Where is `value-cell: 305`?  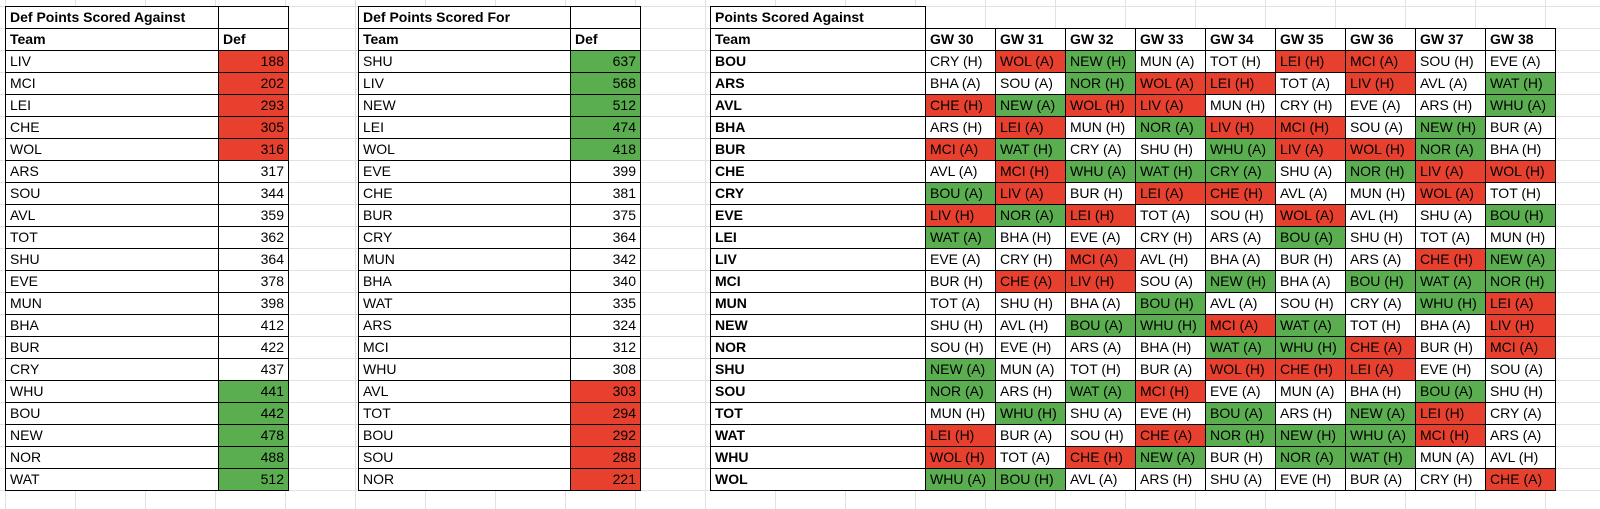
value-cell: 305 is located at coordinates (253, 127).